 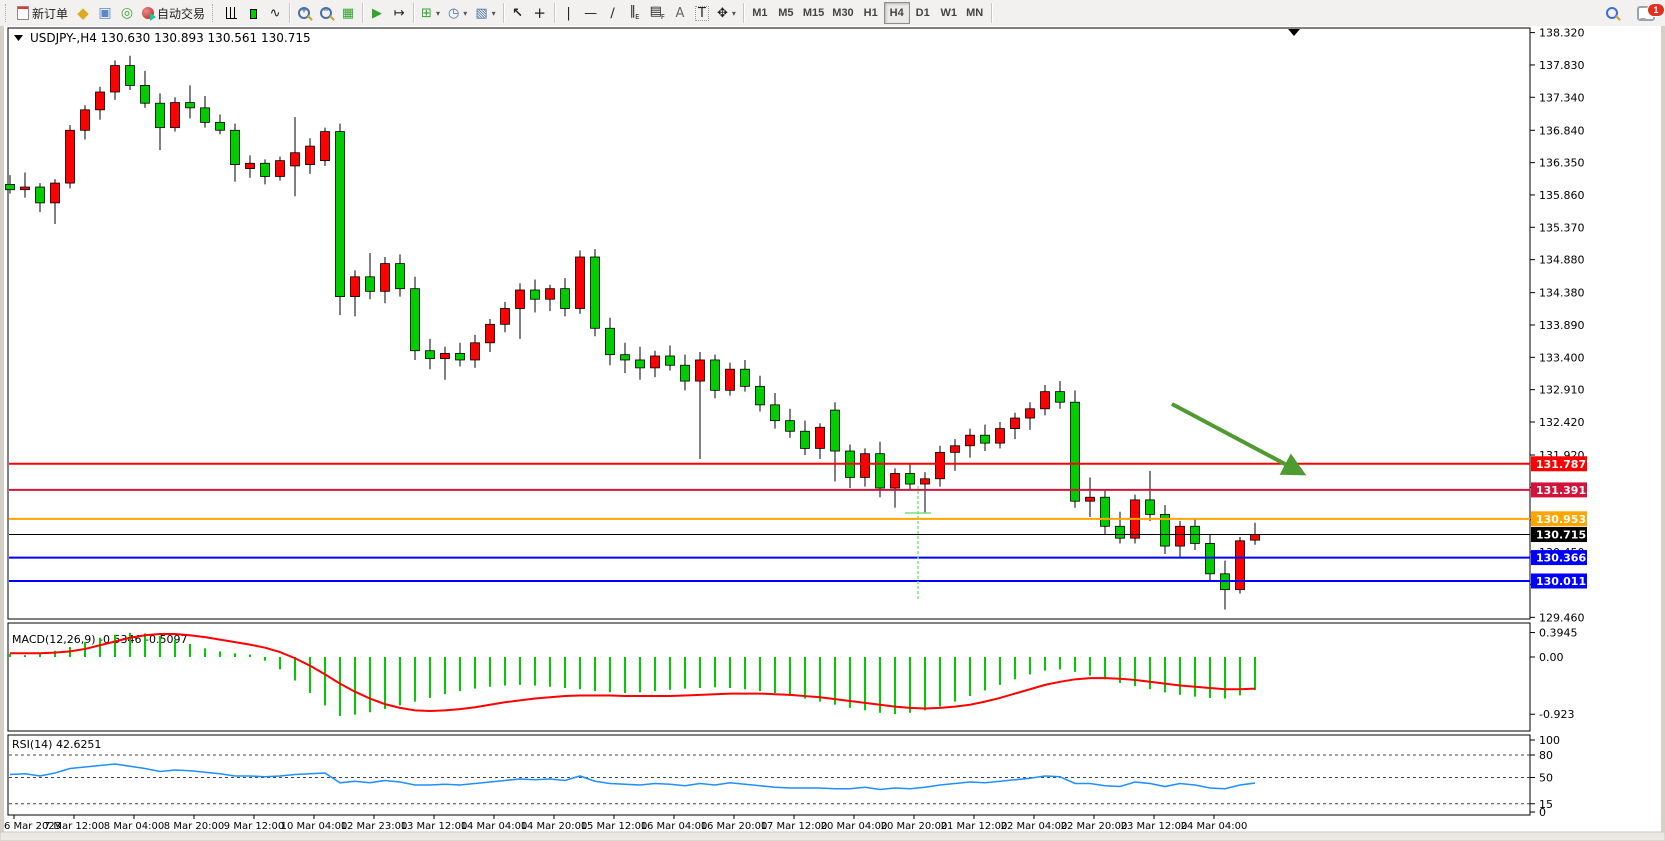 I want to click on macd-axis-label: 0.00, so click(x=1551, y=657).